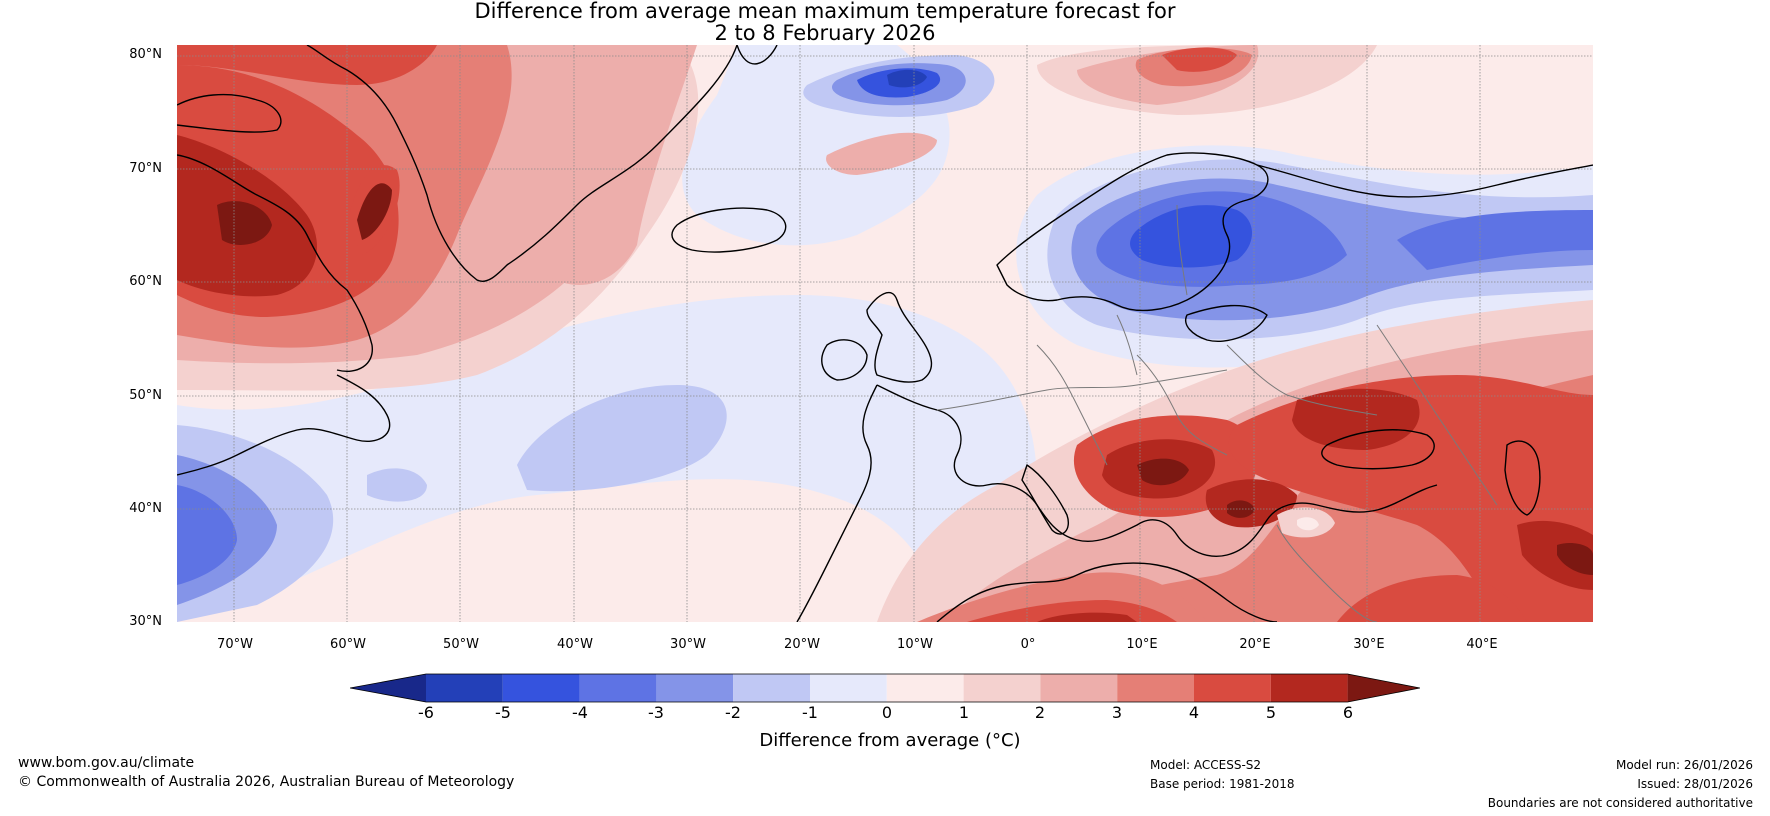 This screenshot has height=816, width=1770. I want to click on colorbar-tick-m2: -2, so click(733, 712).